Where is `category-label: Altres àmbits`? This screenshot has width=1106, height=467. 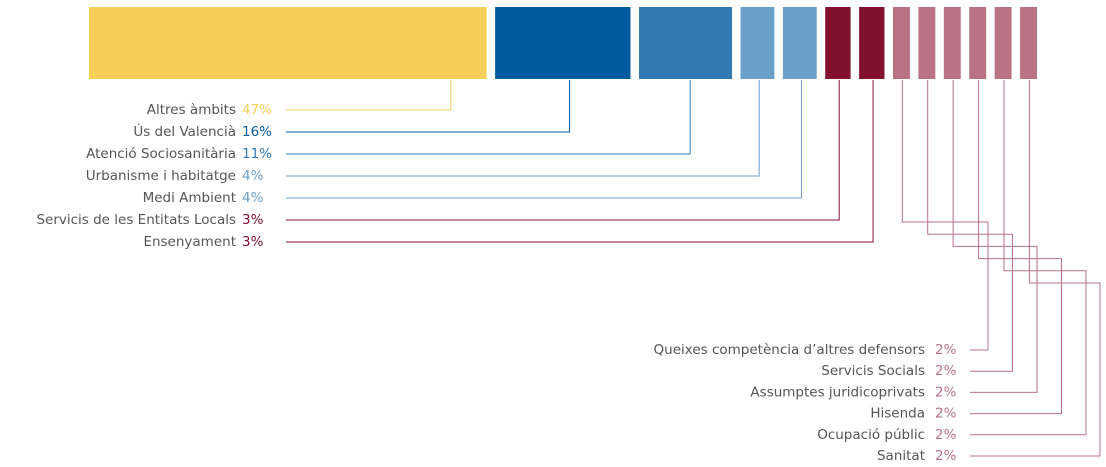 category-label: Altres àmbits is located at coordinates (191, 110).